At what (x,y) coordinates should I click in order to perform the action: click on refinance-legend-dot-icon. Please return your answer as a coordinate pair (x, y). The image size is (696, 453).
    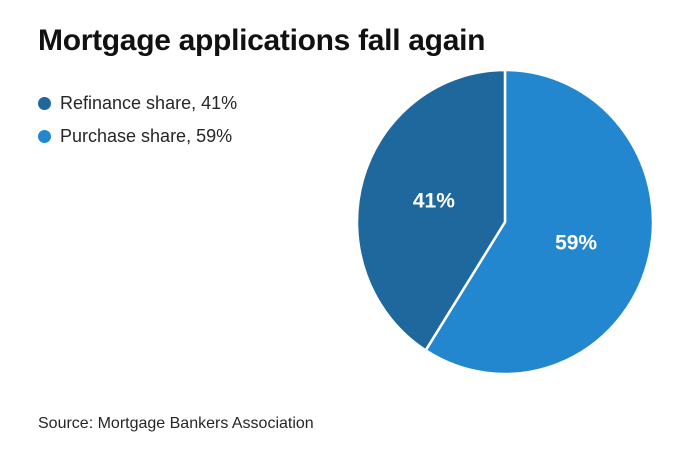
    Looking at the image, I should click on (44, 103).